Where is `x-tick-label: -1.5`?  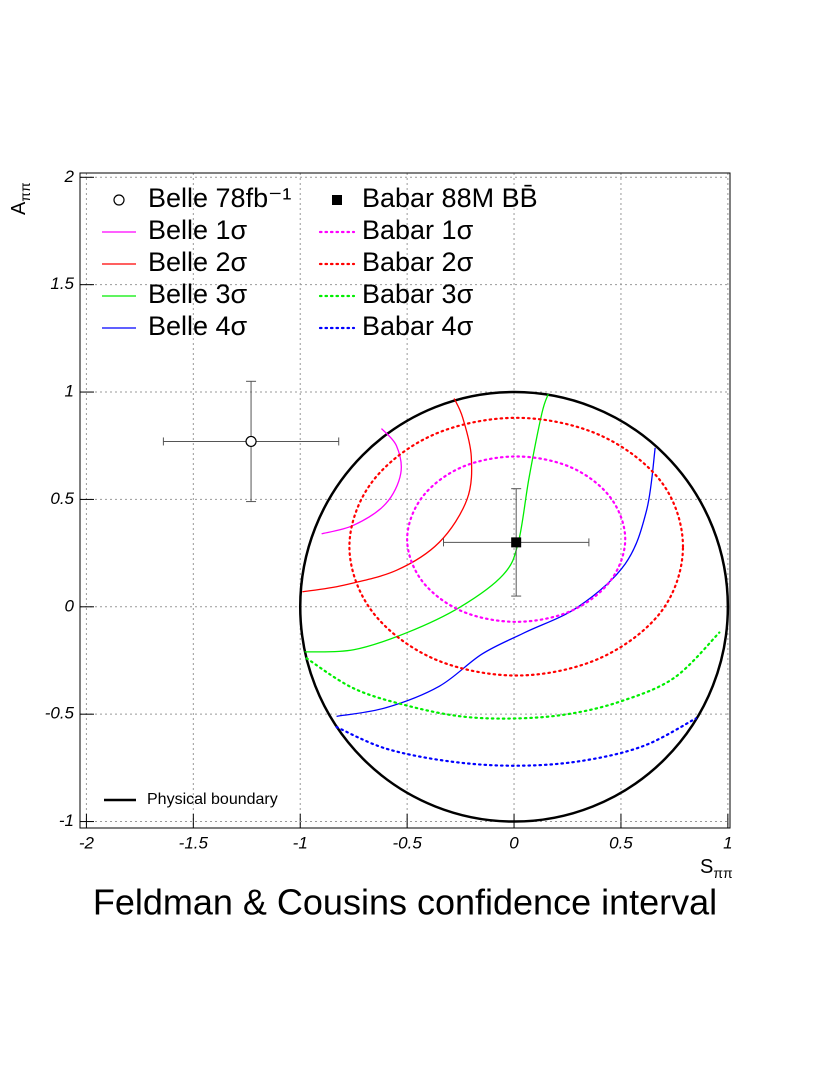
x-tick-label: -1.5 is located at coordinates (194, 842).